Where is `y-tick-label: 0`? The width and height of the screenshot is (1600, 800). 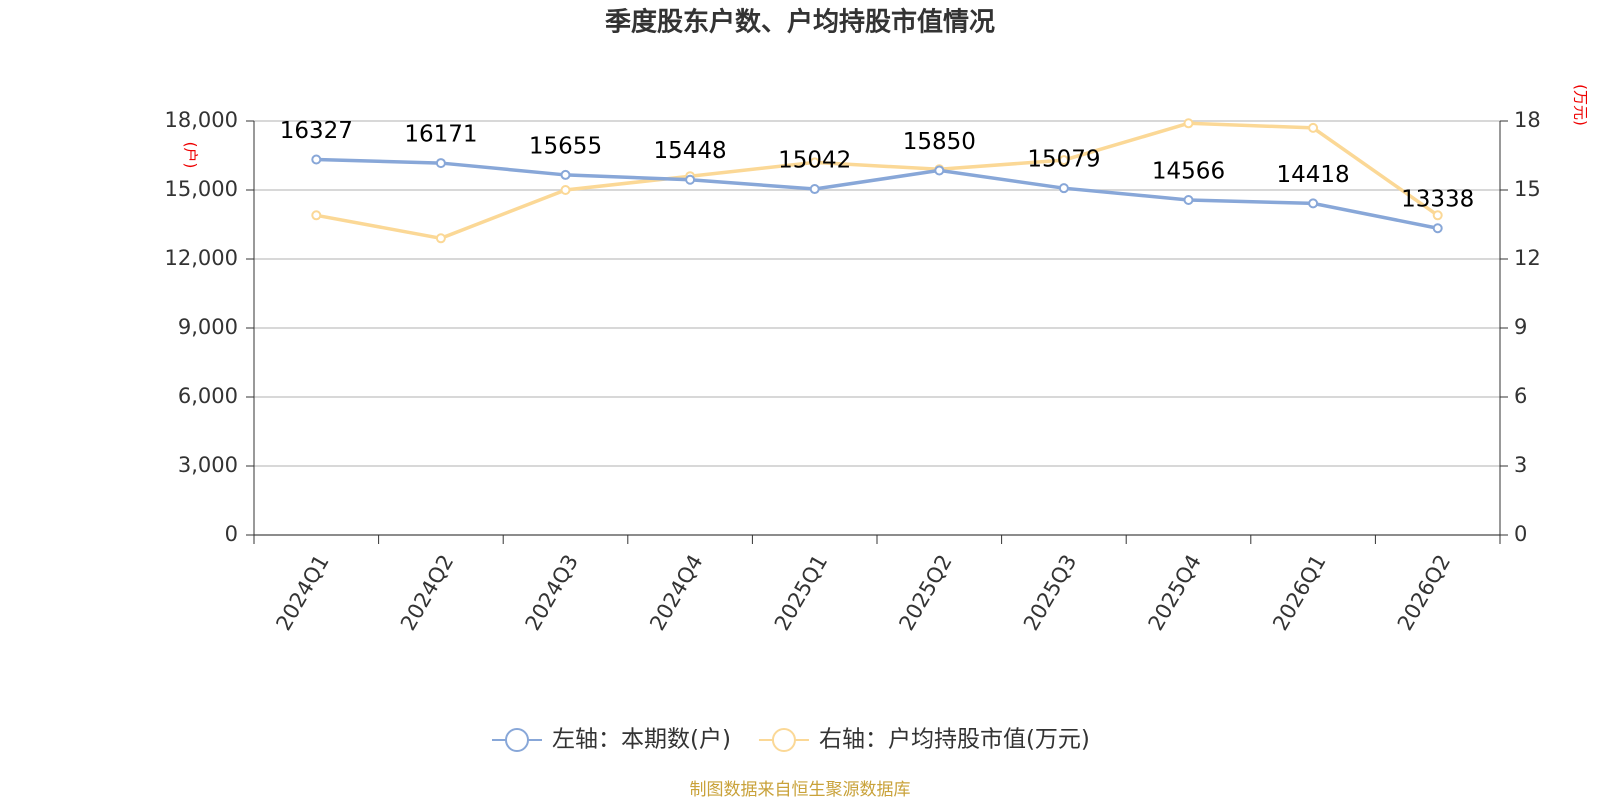 y-tick-label: 0 is located at coordinates (231, 534).